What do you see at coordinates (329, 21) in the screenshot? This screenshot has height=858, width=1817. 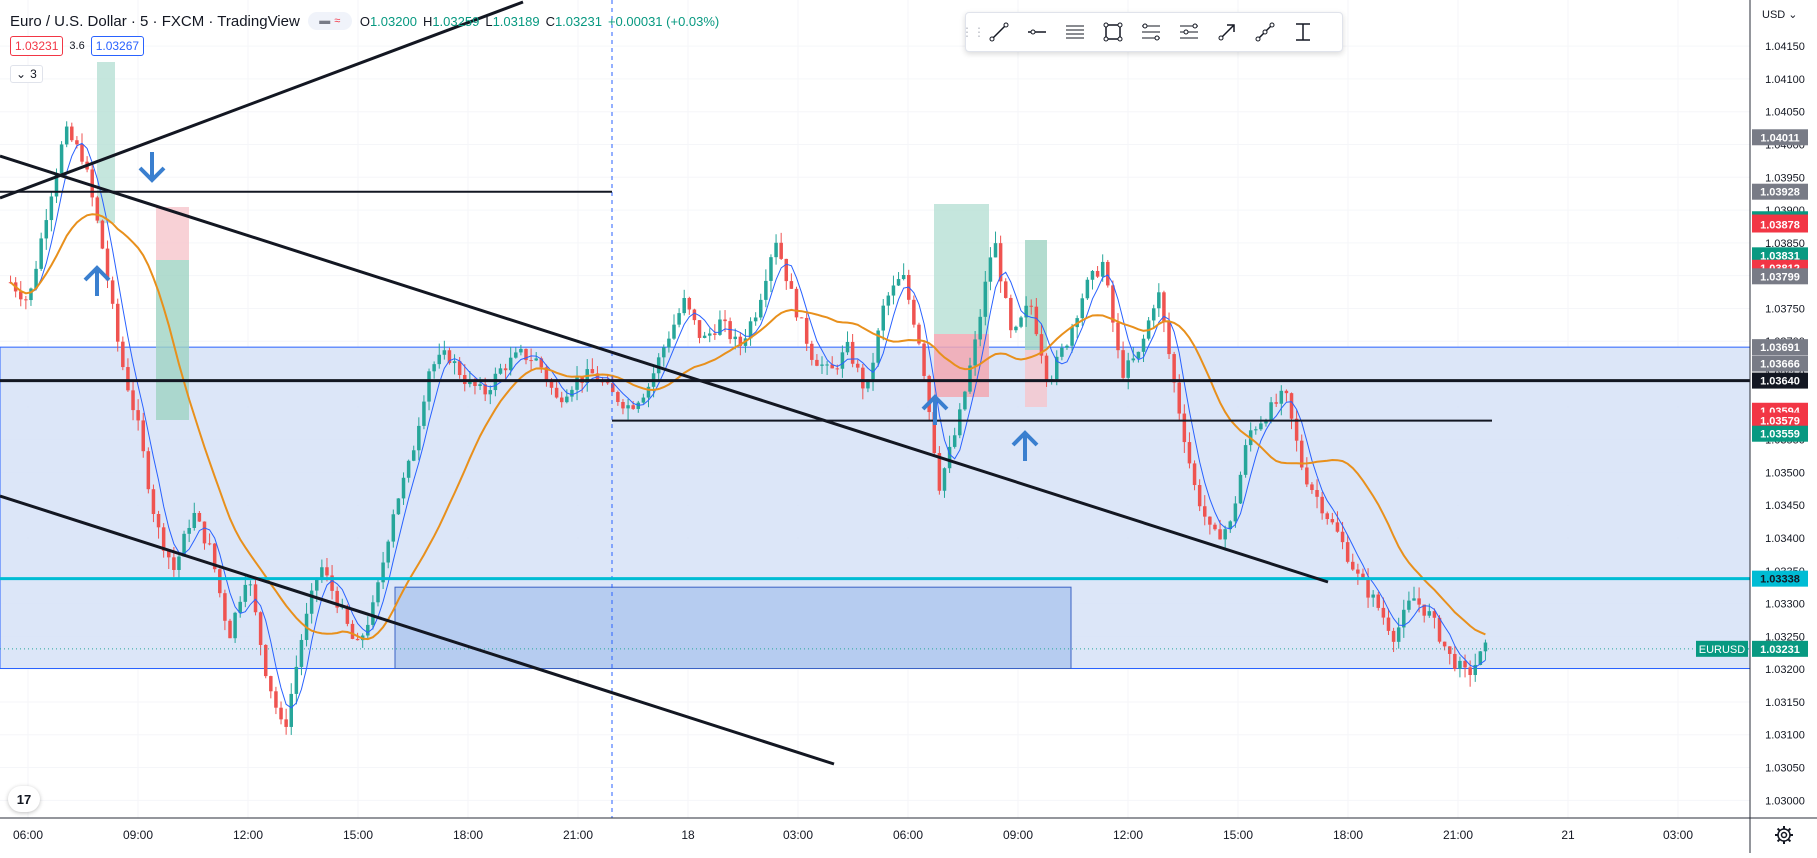 I see `compare-button: ▬ ≈` at bounding box center [329, 21].